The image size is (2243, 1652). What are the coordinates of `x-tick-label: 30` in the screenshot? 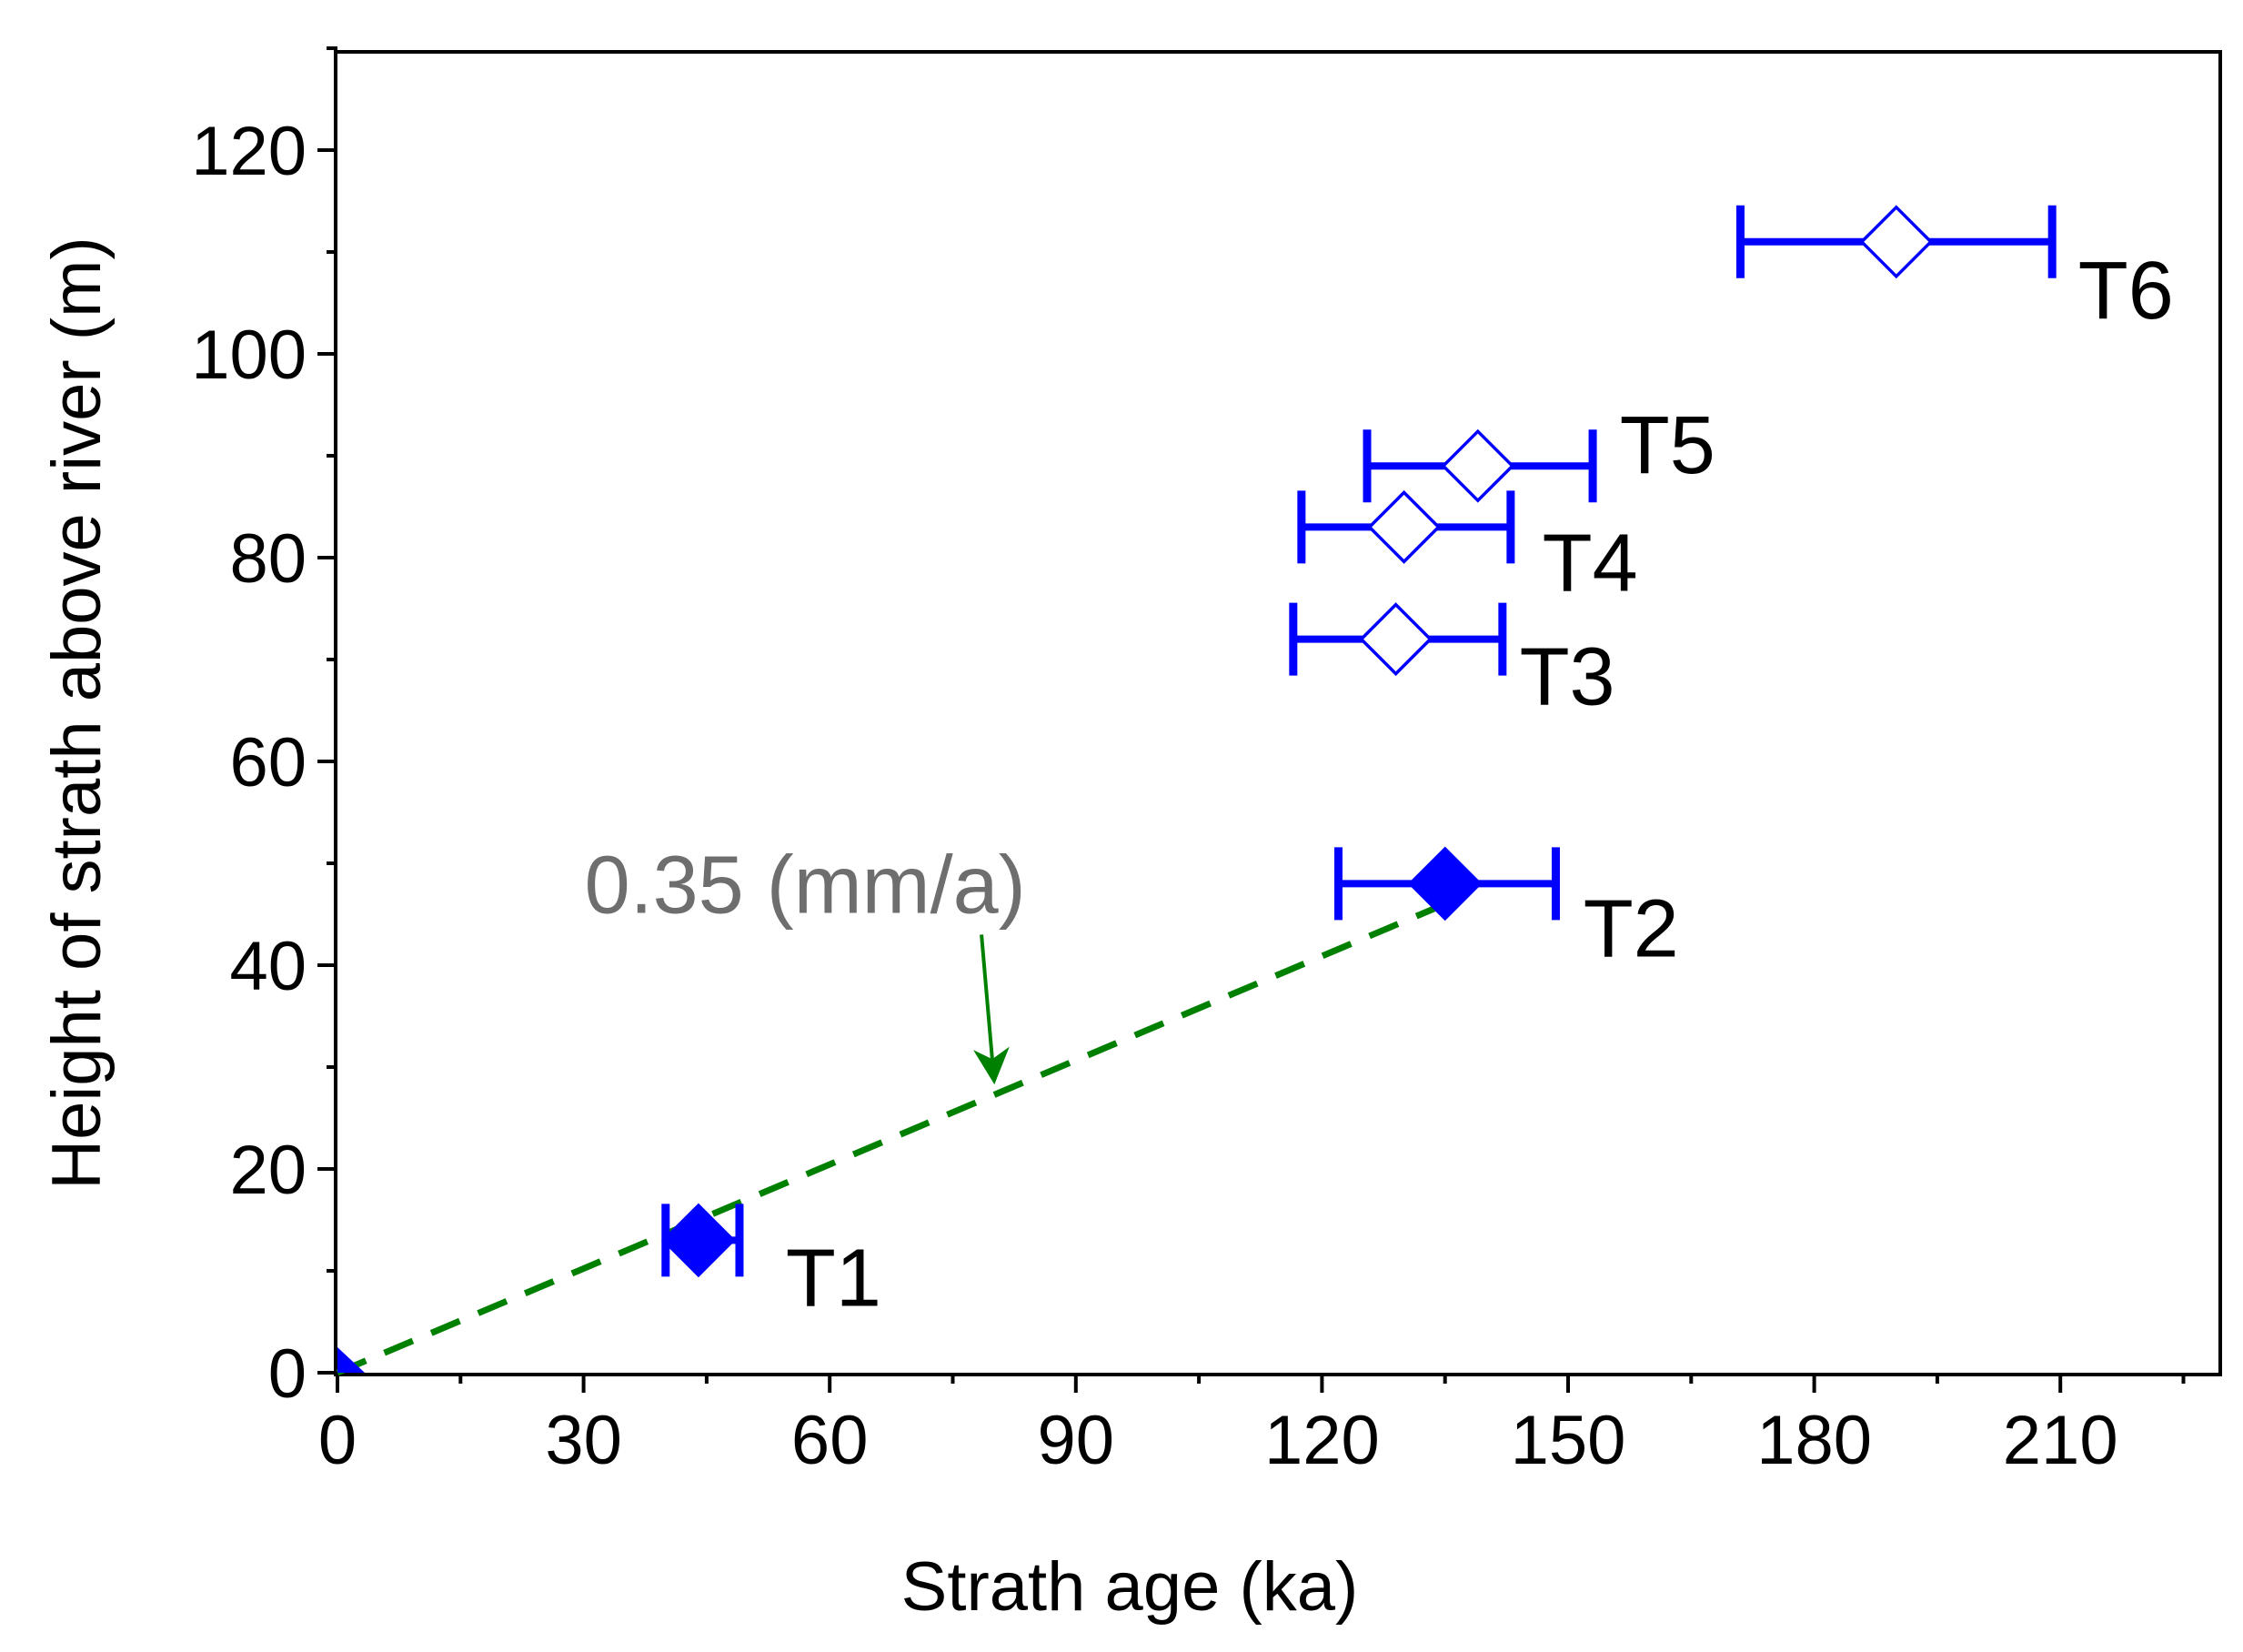 It's located at (583, 1440).